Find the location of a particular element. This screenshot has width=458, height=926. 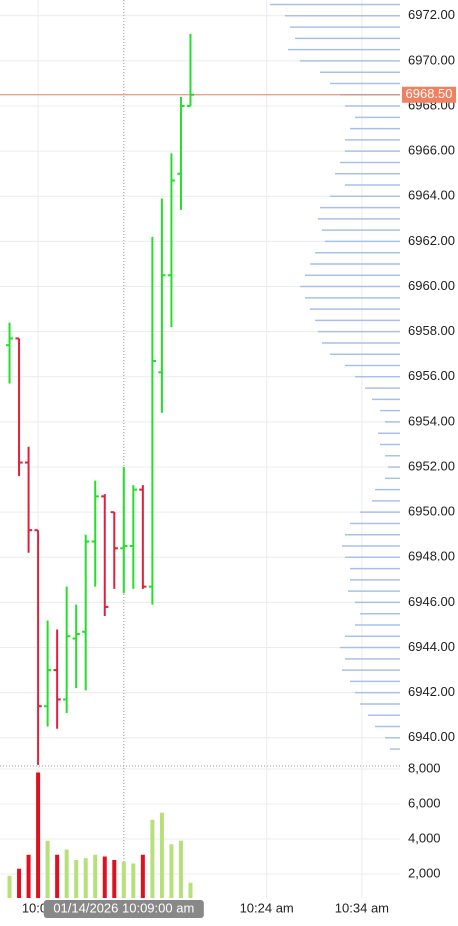

volume-tick-label: 4,000 is located at coordinates (424, 837).